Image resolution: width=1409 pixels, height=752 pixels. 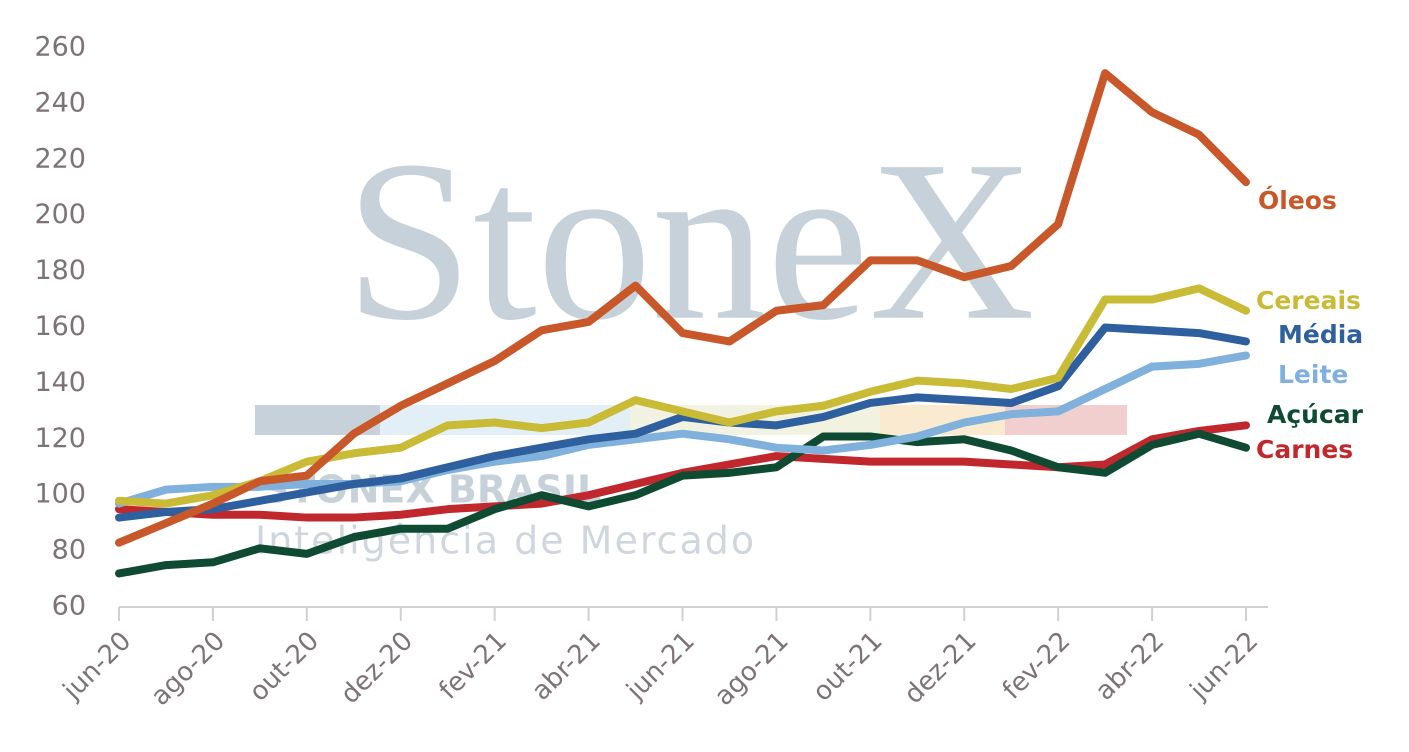 What do you see at coordinates (1320, 334) in the screenshot?
I see `series-label: Média` at bounding box center [1320, 334].